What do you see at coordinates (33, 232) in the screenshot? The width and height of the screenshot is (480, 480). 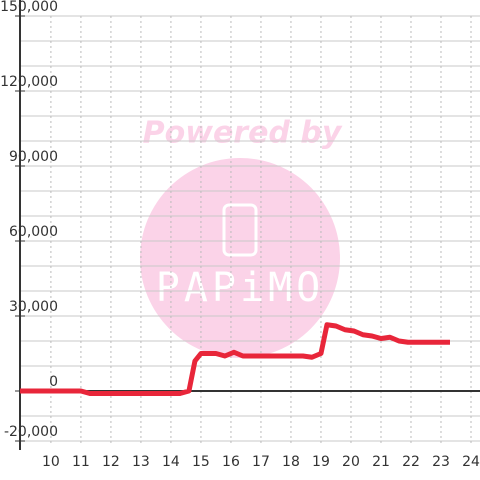 I see `y-tick-label: 60,000` at bounding box center [33, 232].